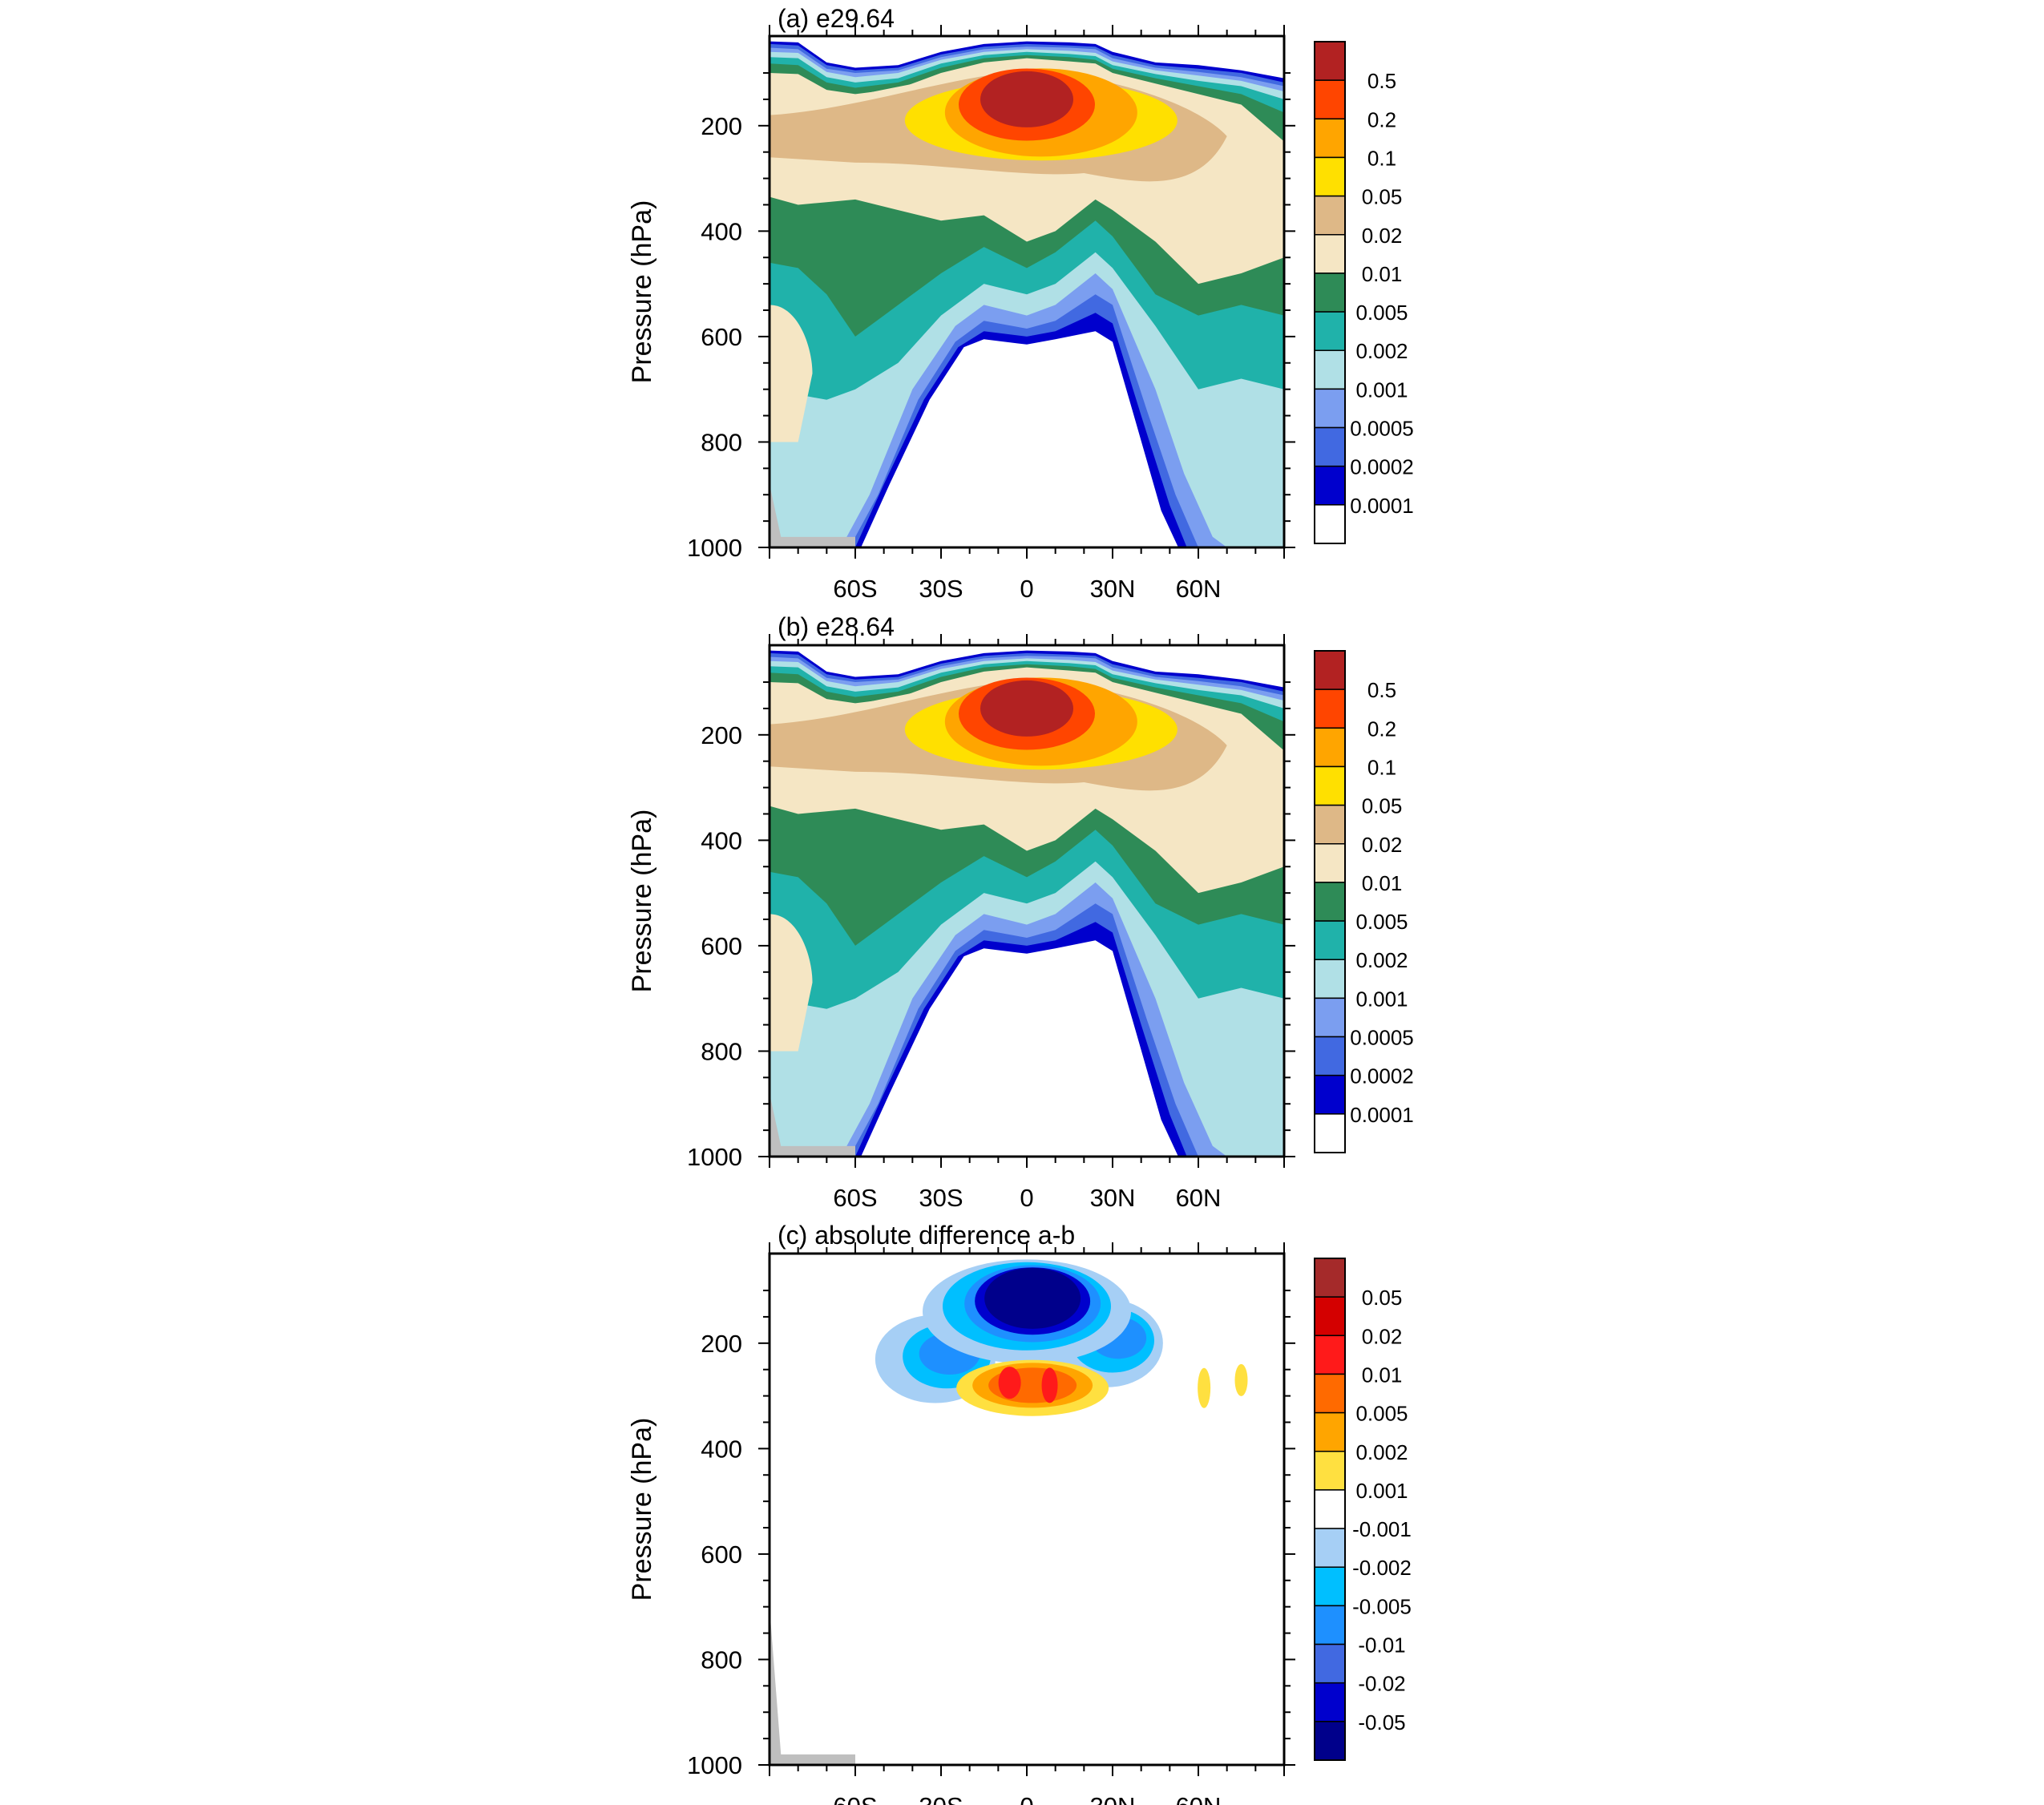  I want to click on colorbar-label: 0.0002, so click(1382, 1076).